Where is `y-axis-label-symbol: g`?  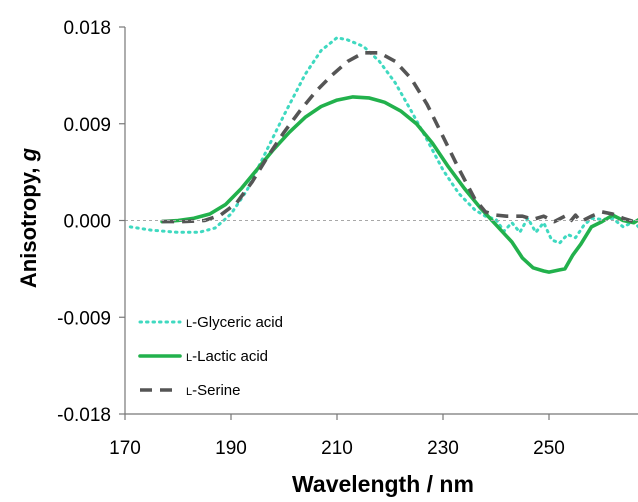 y-axis-label-symbol: g is located at coordinates (28, 154).